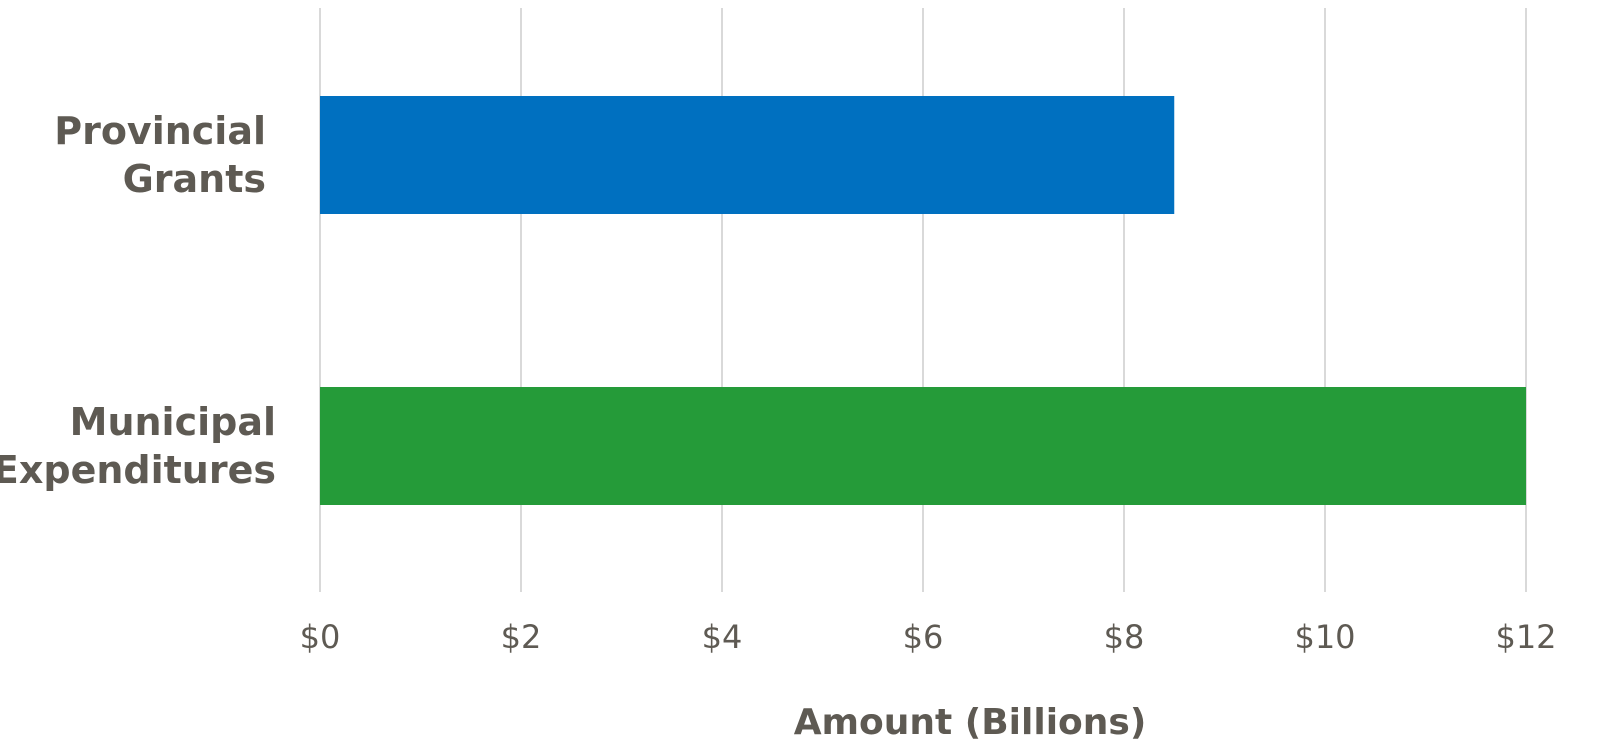 Image resolution: width=1599 pixels, height=755 pixels. I want to click on category-label-1-line-0: Municipal, so click(173, 422).